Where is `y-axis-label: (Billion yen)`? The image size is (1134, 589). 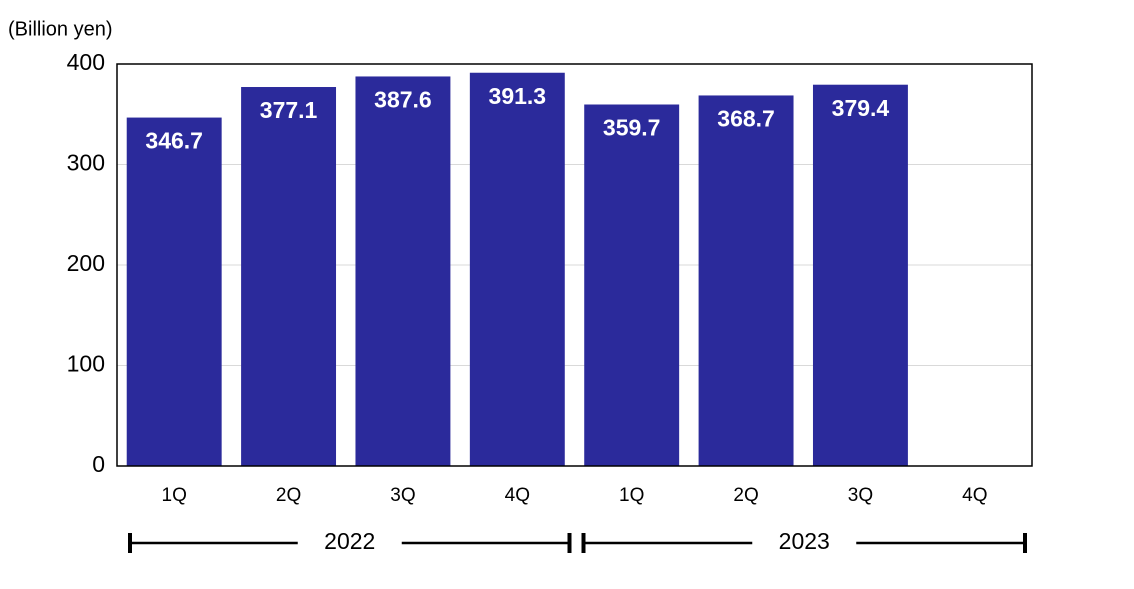
y-axis-label: (Billion yen) is located at coordinates (60, 29).